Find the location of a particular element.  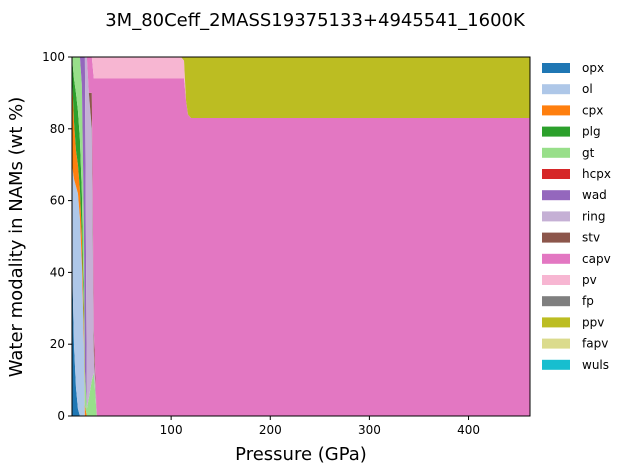

legend-swatch-gt is located at coordinates (556, 152).